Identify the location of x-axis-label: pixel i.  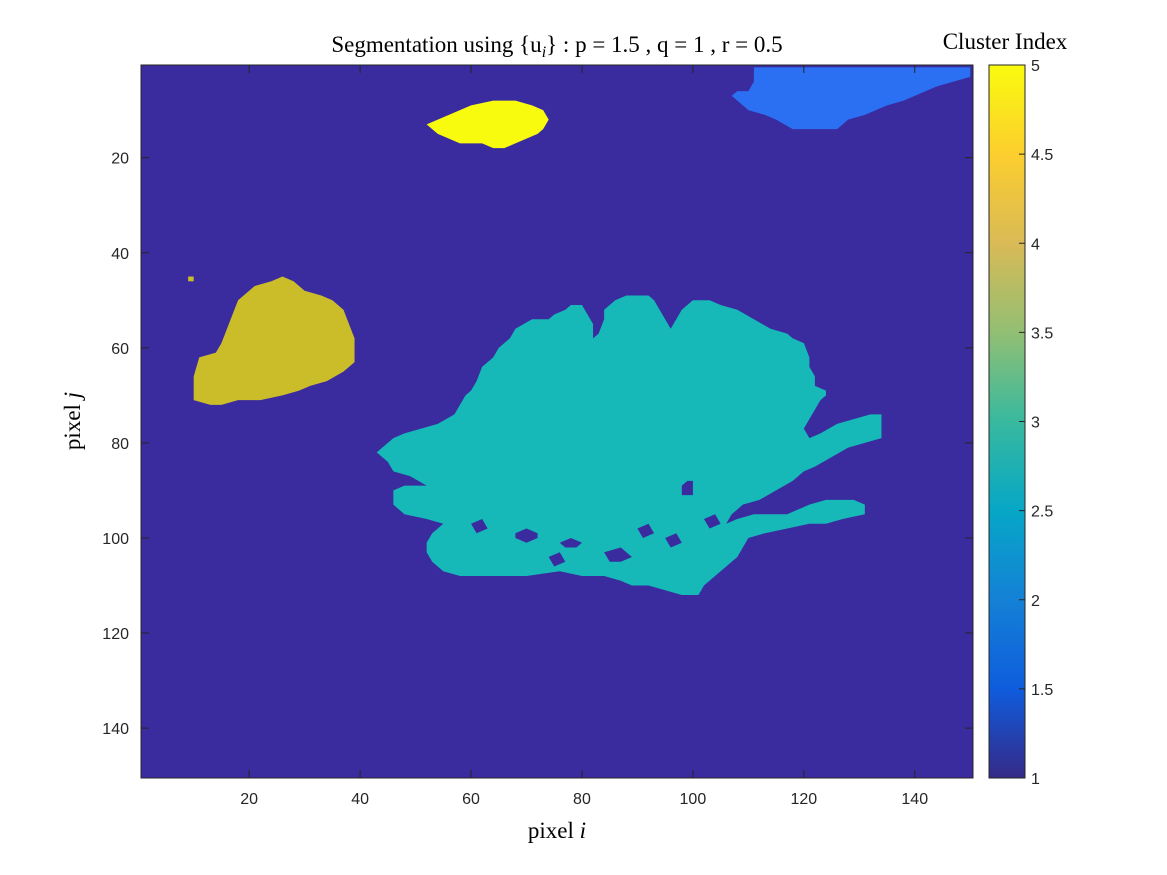
(557, 830).